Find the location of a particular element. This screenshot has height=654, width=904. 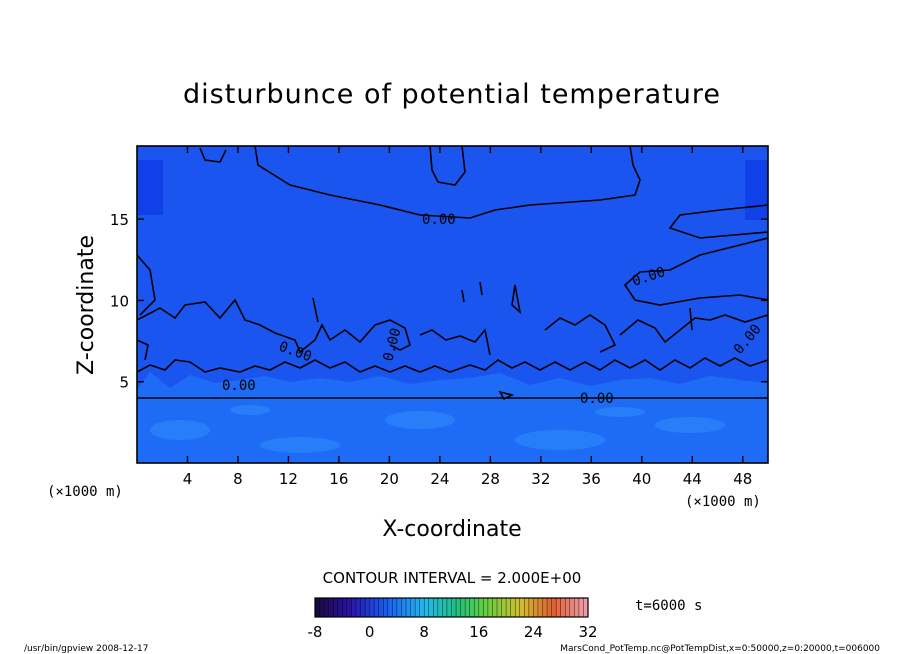

y-axis-label: Z-coordinate is located at coordinates (86, 305).